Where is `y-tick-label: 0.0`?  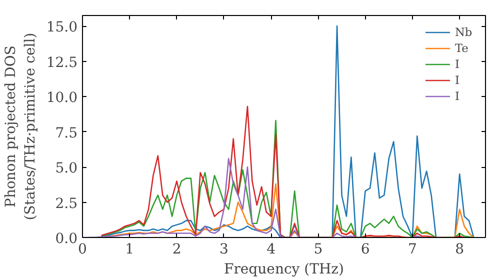 y-tick-label: 0.0 is located at coordinates (66, 239).